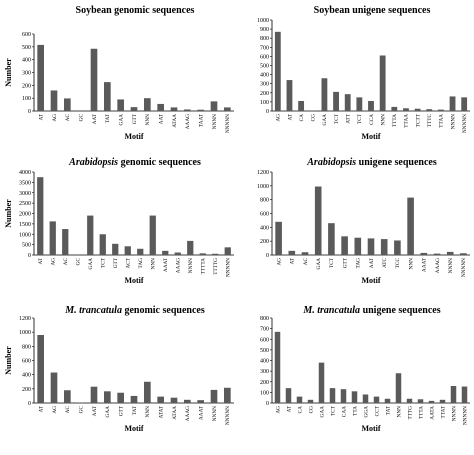 The width and height of the screenshot is (474, 455). Describe the element at coordinates (371, 310) in the screenshot. I see `chart-title: M. trancatula unigene sequences` at that location.